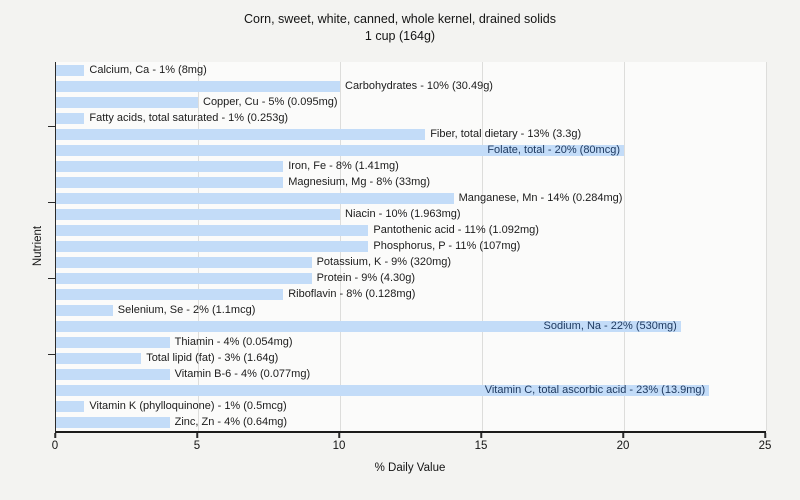 The image size is (800, 500). Describe the element at coordinates (411, 407) in the screenshot. I see `bar-row: Vitamin K (phylloquinone) - 1% (0.5mcg)` at that location.